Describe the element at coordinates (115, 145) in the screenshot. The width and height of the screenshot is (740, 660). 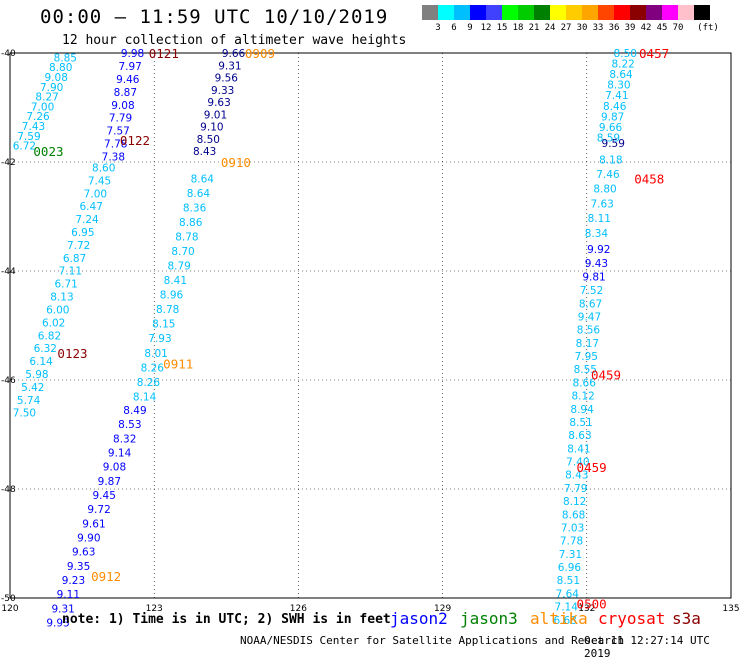
I see `wave-height-value: 7.78` at that location.